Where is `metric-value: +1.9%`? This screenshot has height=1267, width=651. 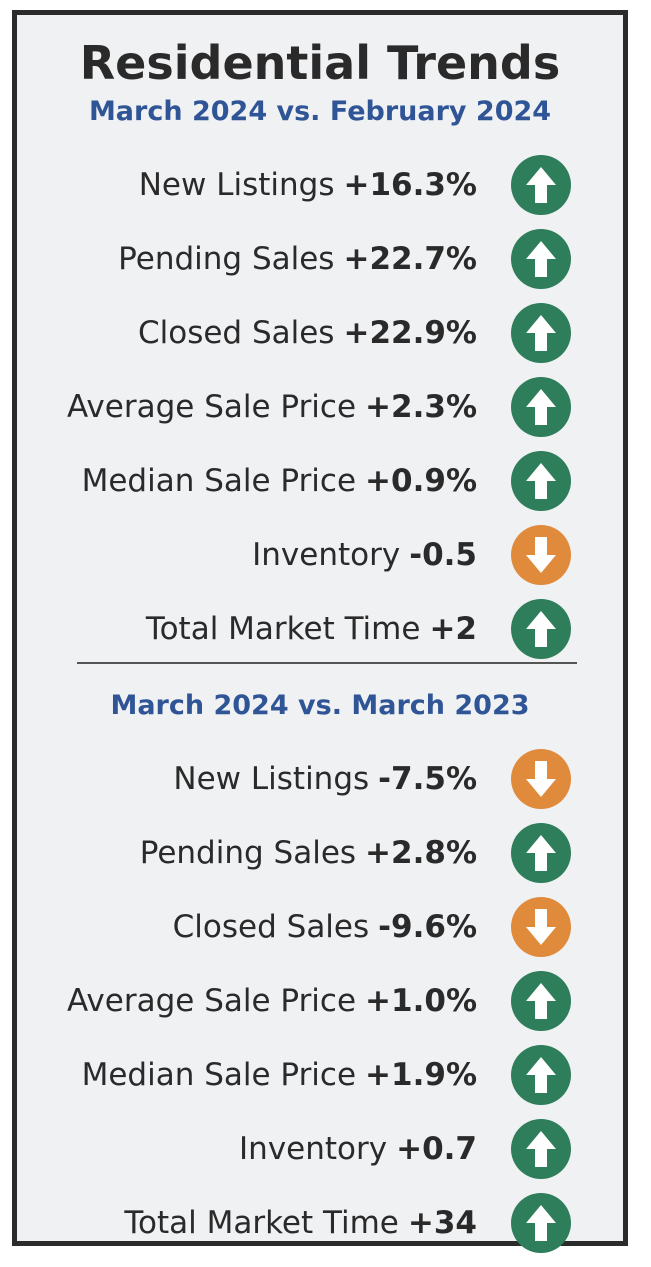 metric-value: +1.9% is located at coordinates (421, 1075).